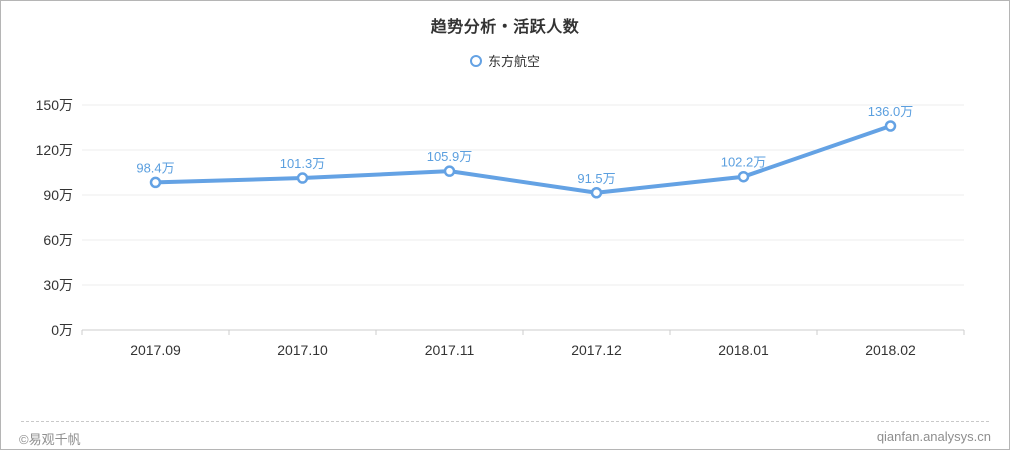  What do you see at coordinates (303, 163) in the screenshot?
I see `data-label: 101.3万` at bounding box center [303, 163].